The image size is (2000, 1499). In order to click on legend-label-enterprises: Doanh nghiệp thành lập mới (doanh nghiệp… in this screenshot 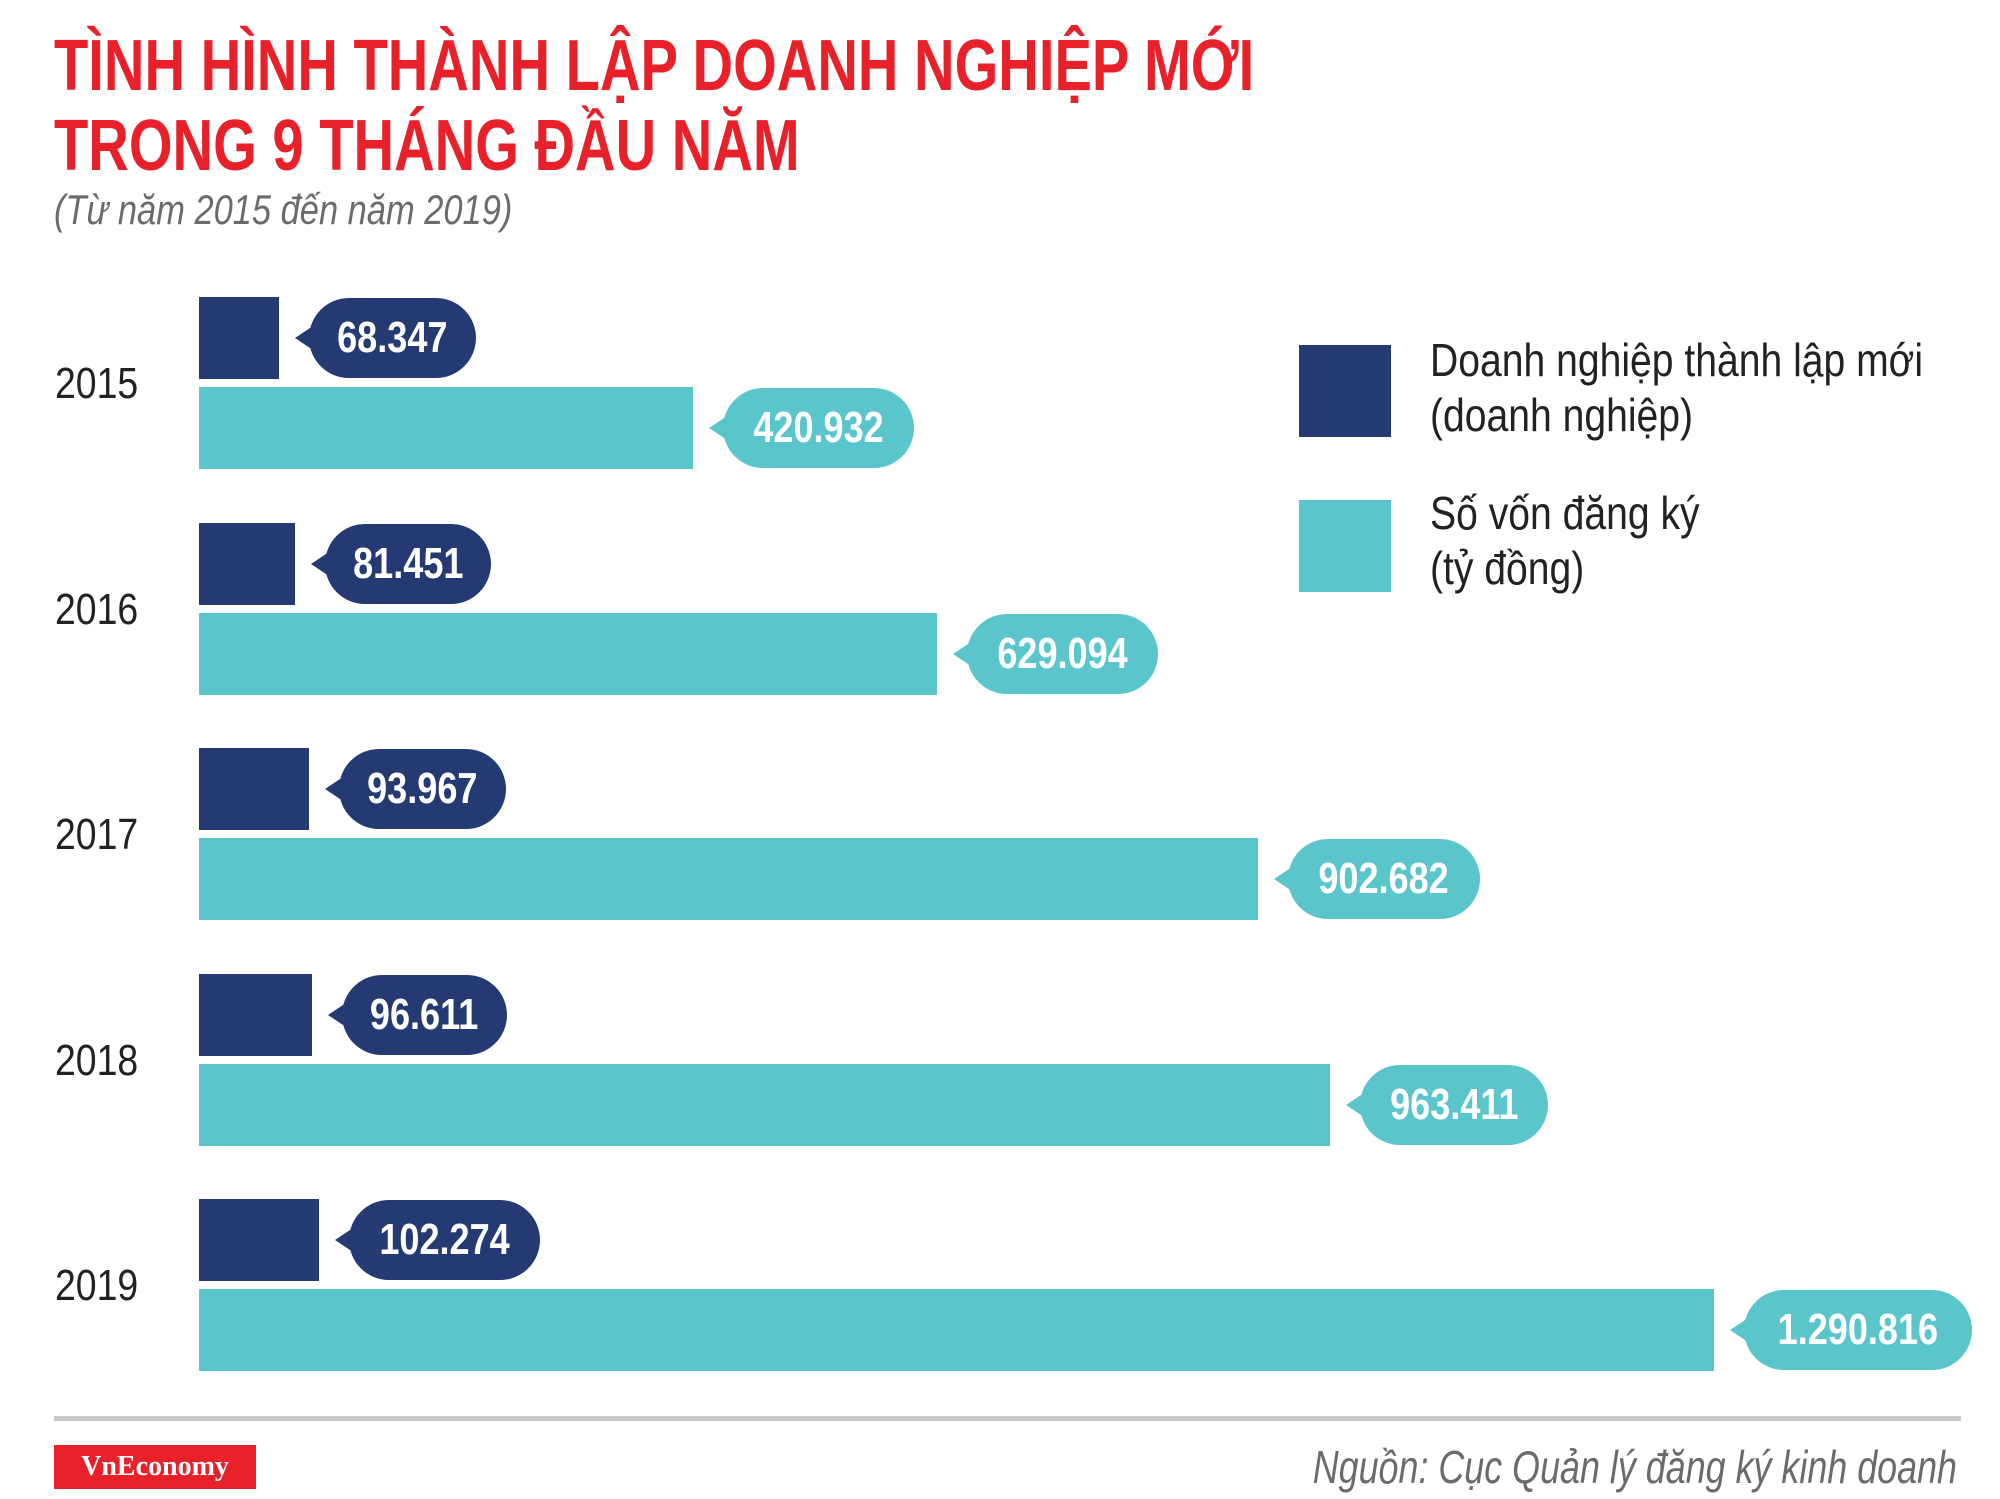, I will do `click(1676, 388)`.